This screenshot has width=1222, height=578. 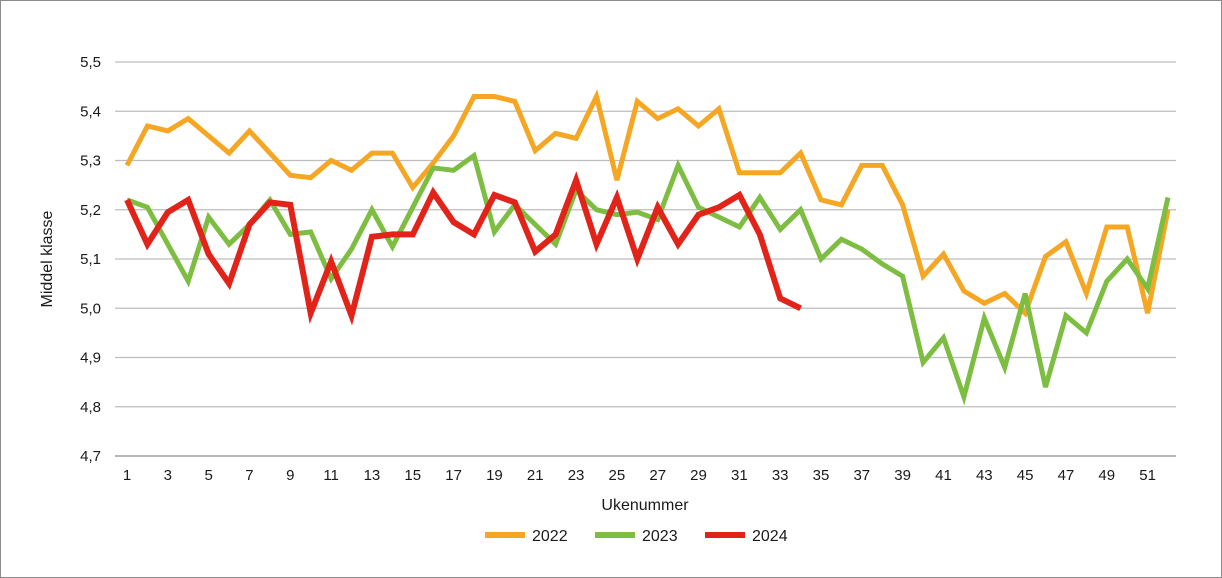 What do you see at coordinates (90, 210) in the screenshot?
I see `y-tick-label: 5,2` at bounding box center [90, 210].